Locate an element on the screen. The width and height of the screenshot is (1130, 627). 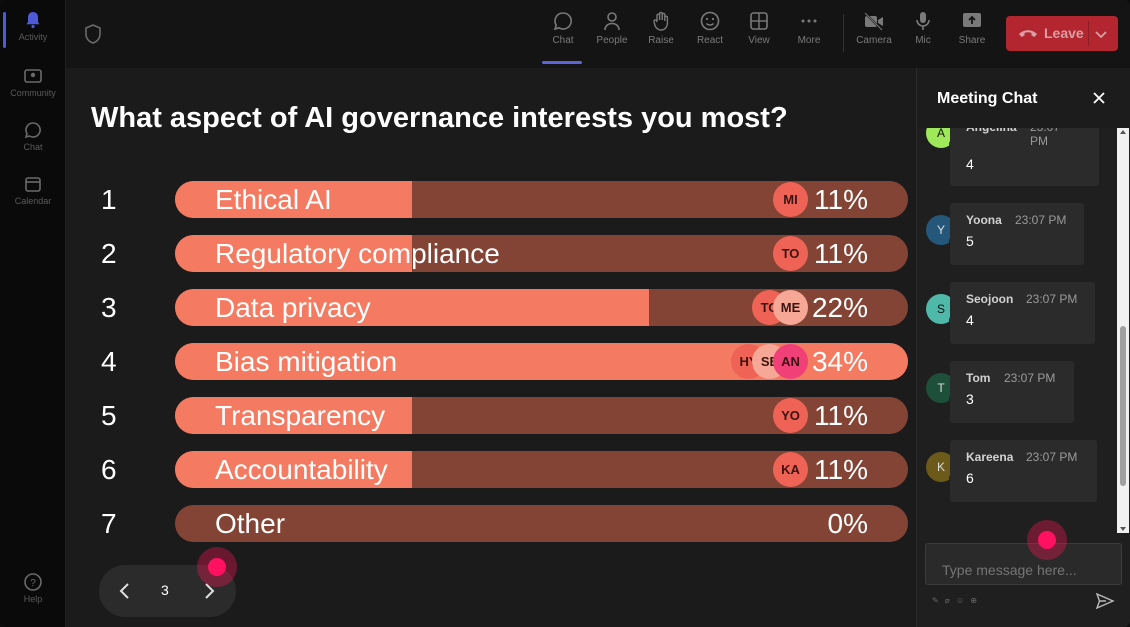
result-bar: Other 0% is located at coordinates (541, 523).